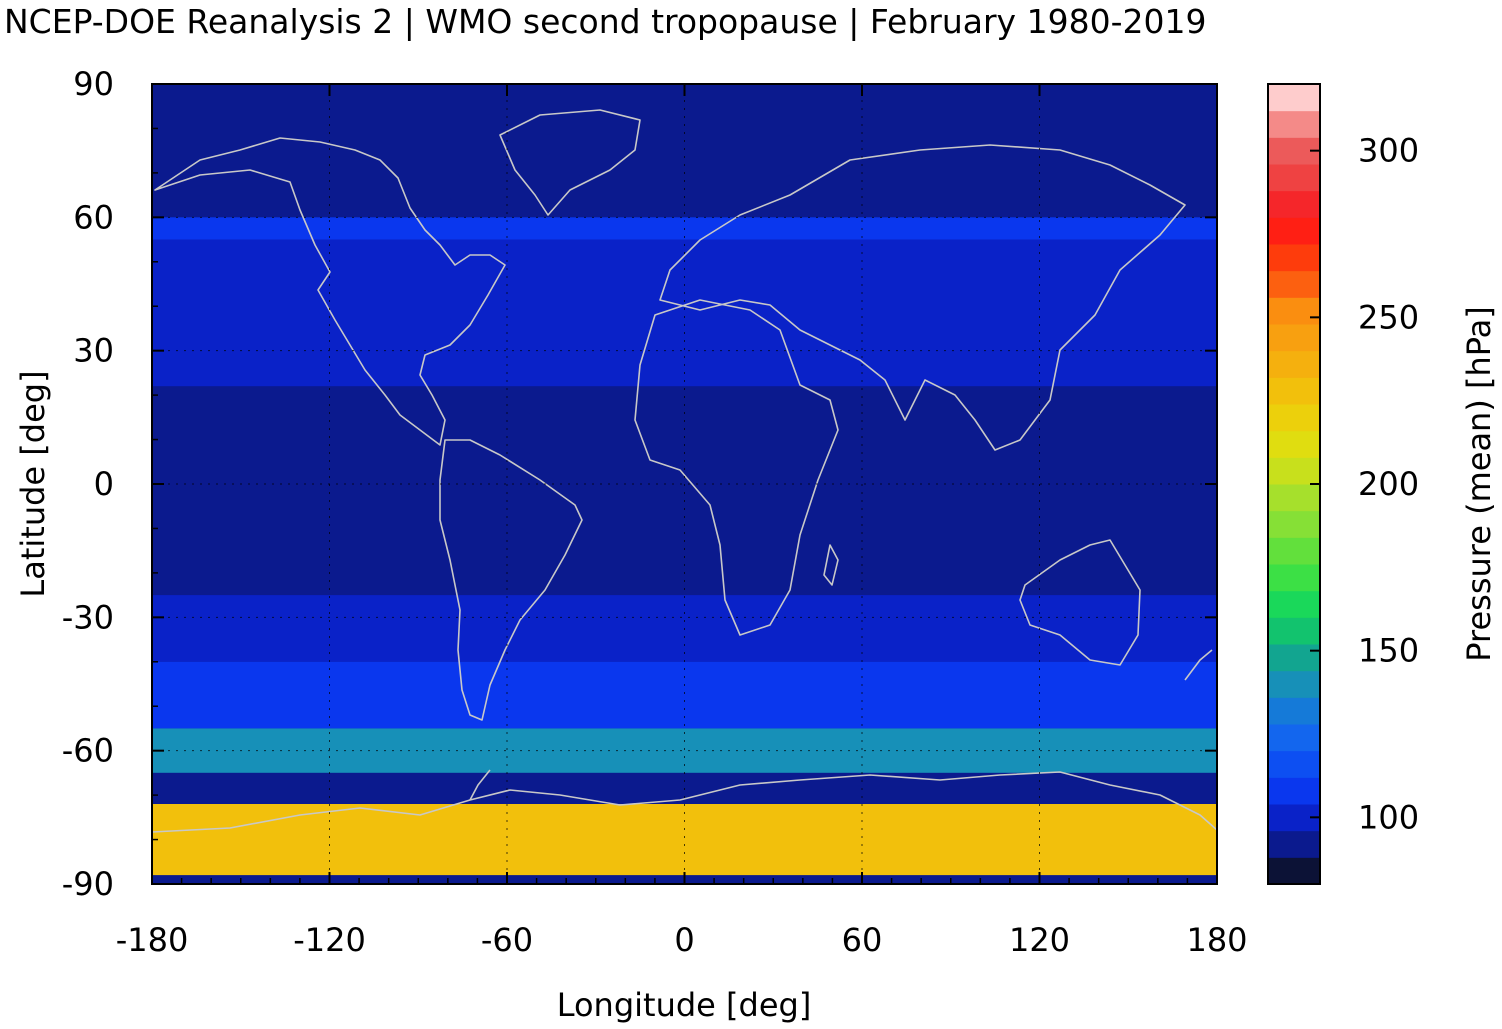 This screenshot has height=1029, width=1502. What do you see at coordinates (93, 351) in the screenshot?
I see `y-tick-label: 30` at bounding box center [93, 351].